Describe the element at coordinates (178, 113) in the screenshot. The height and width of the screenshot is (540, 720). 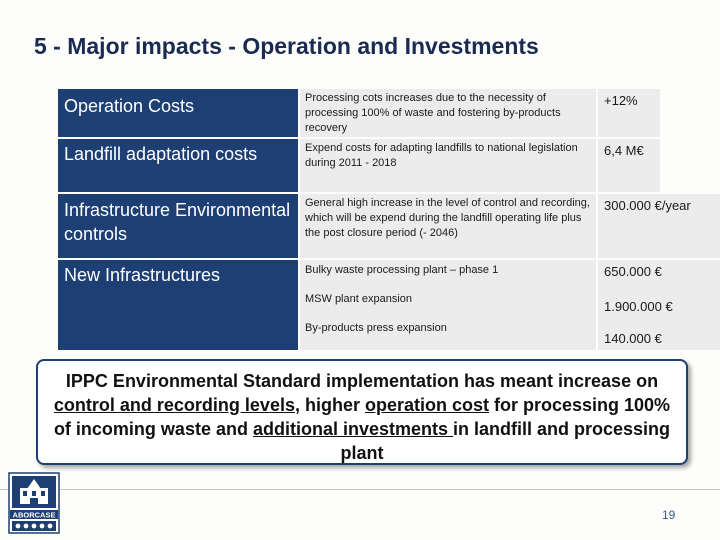
I see `row-label: Operation Costs` at that location.